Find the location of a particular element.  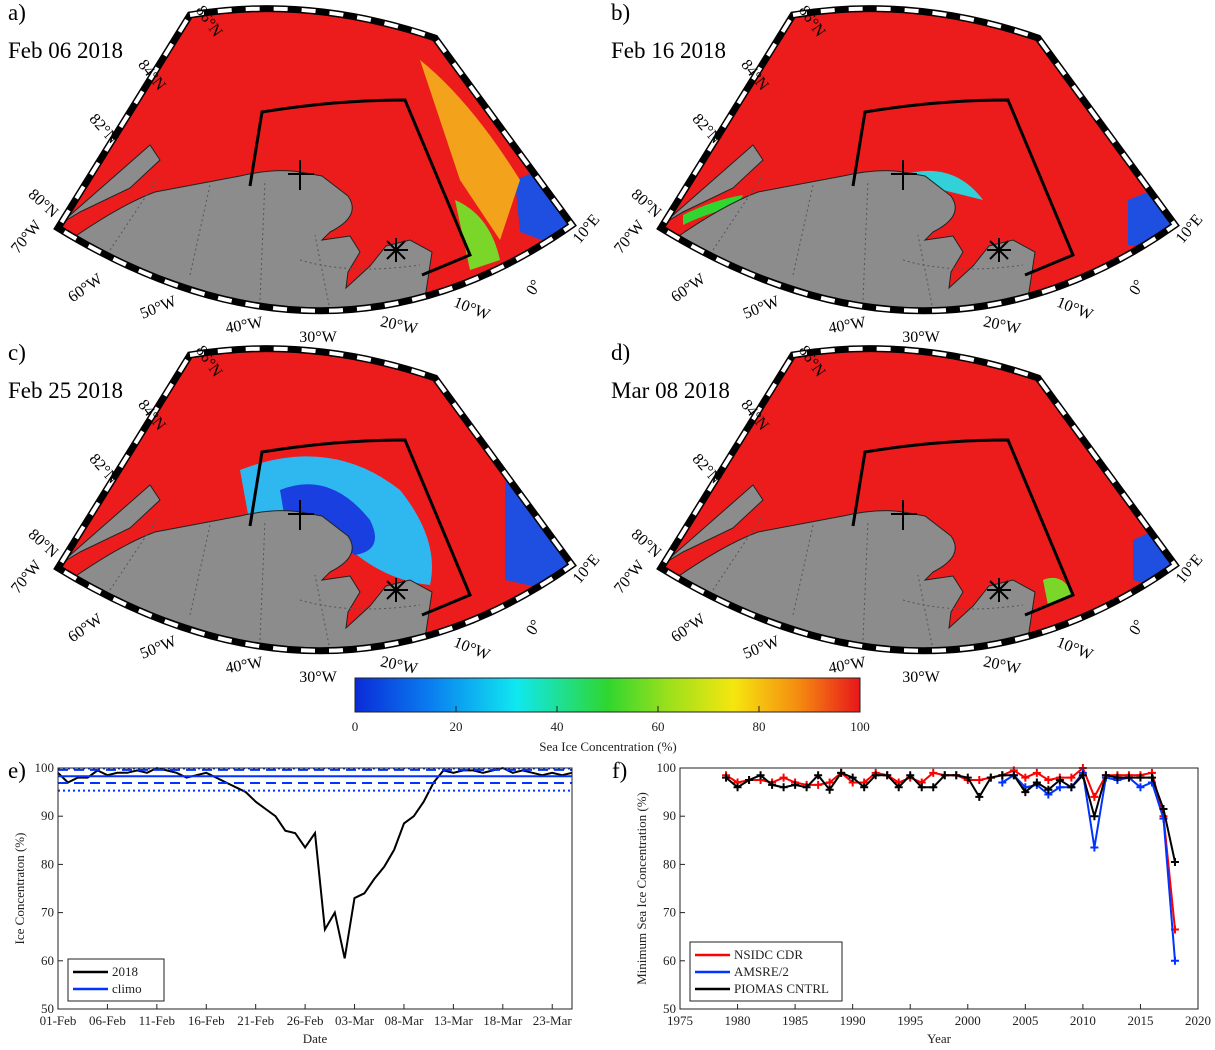

target-box is located at coordinates (360, 527).